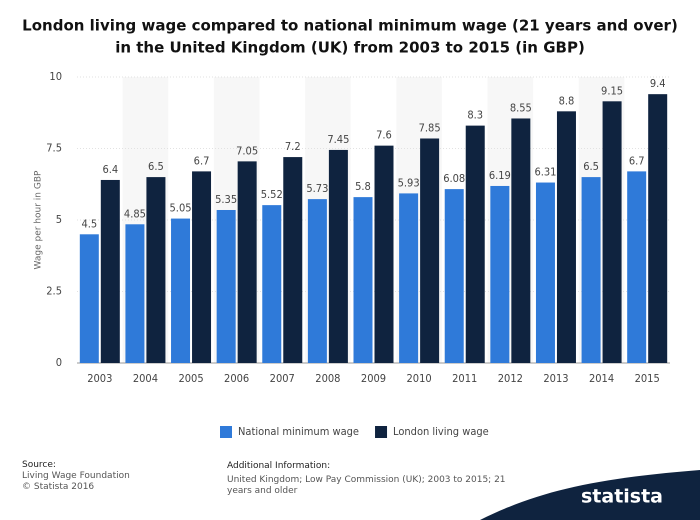 Image resolution: width=700 pixels, height=520 pixels. Describe the element at coordinates (59, 362) in the screenshot. I see `y-tick-label: 0` at that location.